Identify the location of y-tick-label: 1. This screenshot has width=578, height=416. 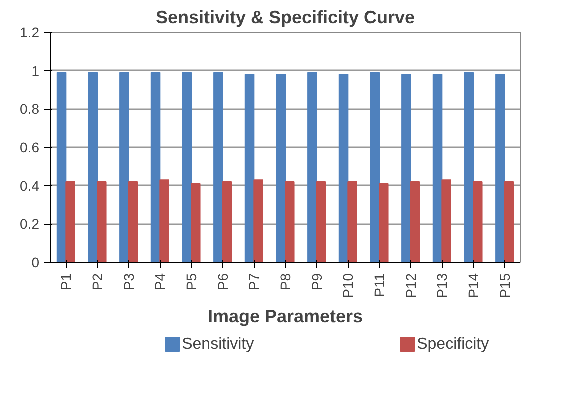
(36, 70).